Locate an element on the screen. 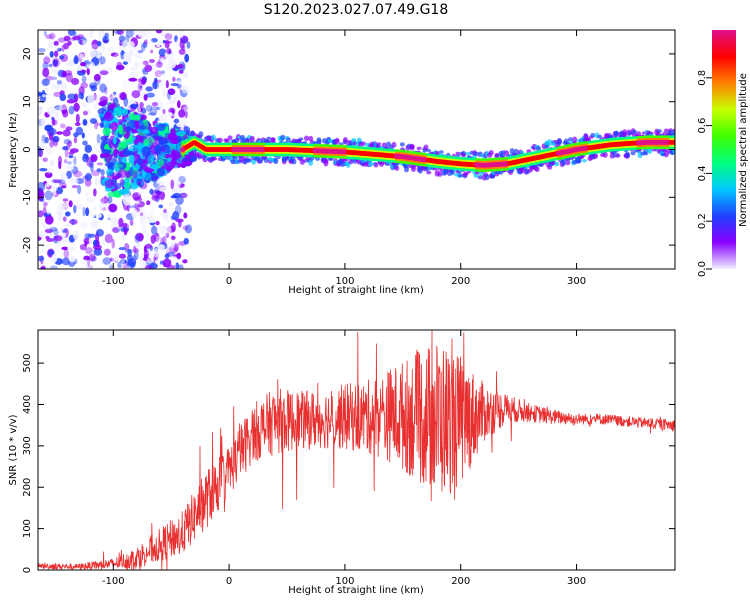 This screenshot has width=750, height=604. y-tick-label: -10 is located at coordinates (27, 197).